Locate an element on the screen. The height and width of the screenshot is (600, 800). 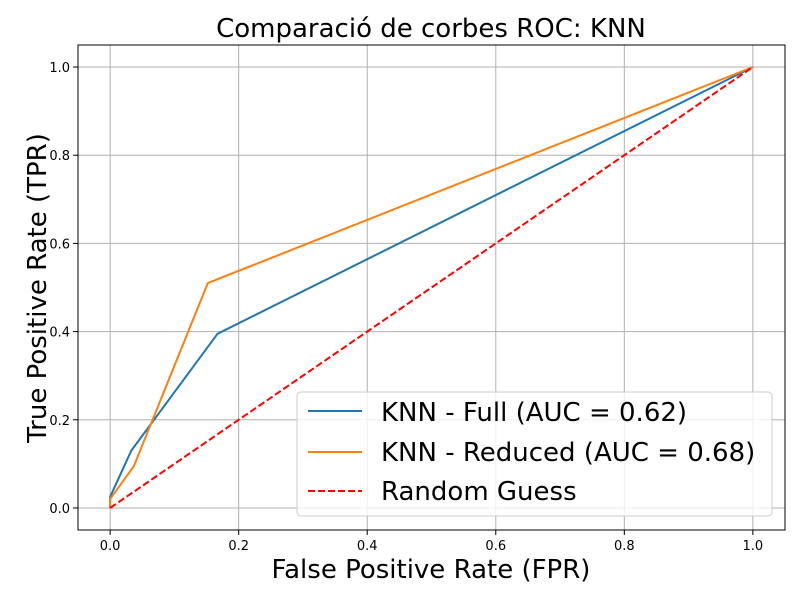
y-tick-label: 0.0 is located at coordinates (59, 509).